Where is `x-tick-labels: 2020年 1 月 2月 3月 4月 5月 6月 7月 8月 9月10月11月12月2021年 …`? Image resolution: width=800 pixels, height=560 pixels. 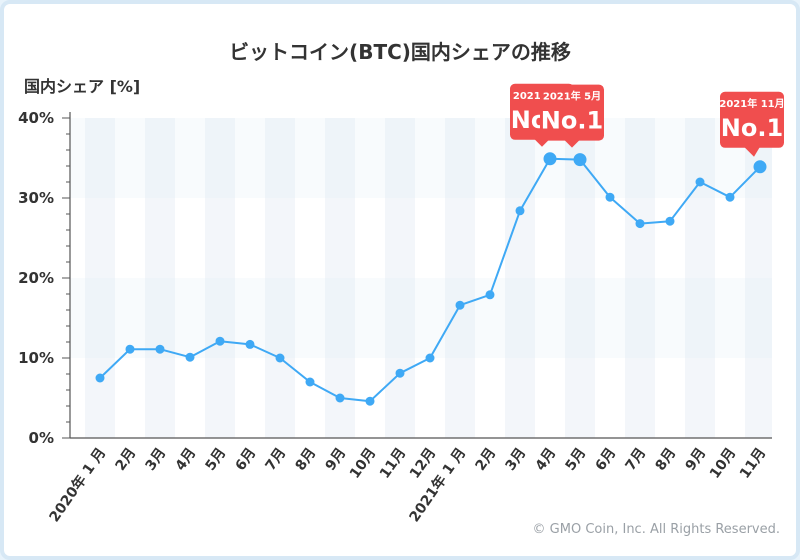
x-tick-labels: 2020年 1 月 2月 3月 4月 5月 6月 7月 8月 9月10月11月12月2021年 … is located at coordinates (408, 485).